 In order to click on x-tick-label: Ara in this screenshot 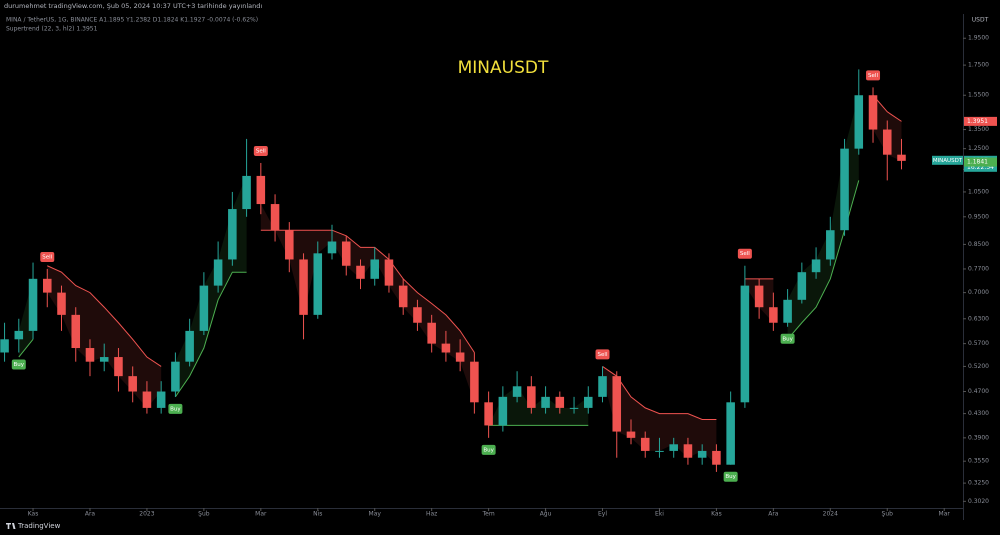, I will do `click(773, 514)`.